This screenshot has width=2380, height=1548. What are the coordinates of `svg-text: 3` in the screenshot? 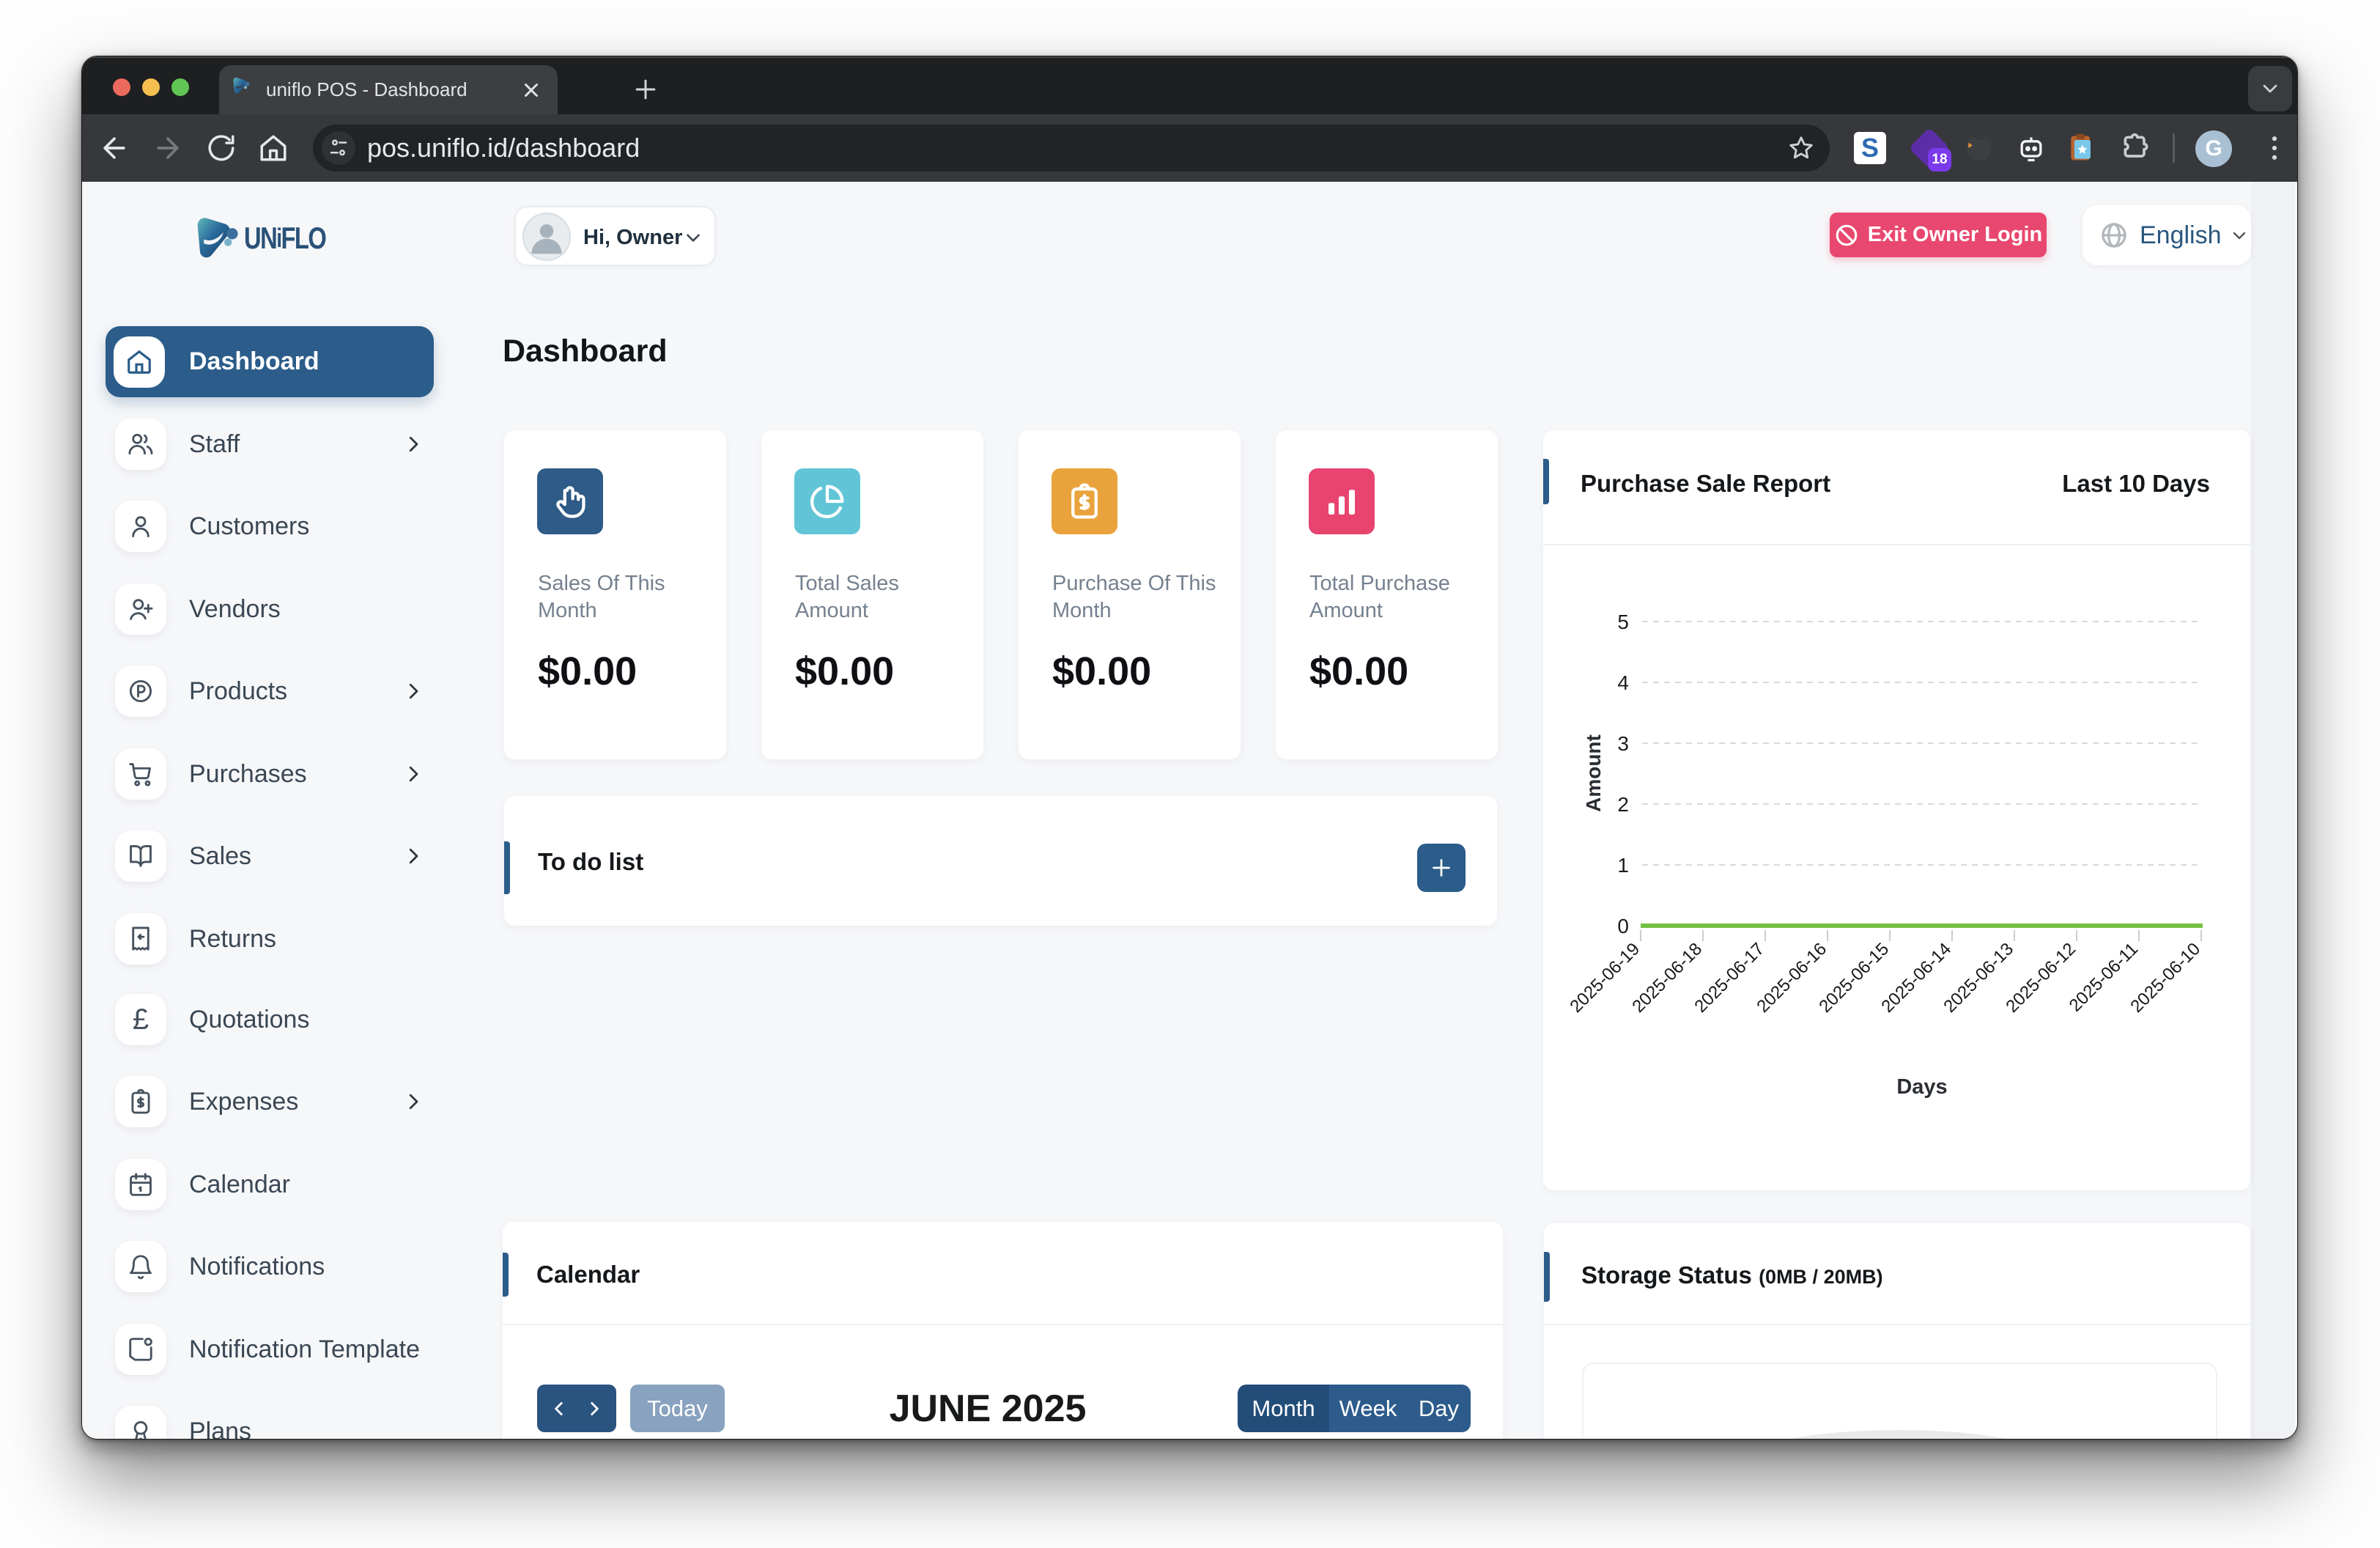 It's located at (1623, 743).